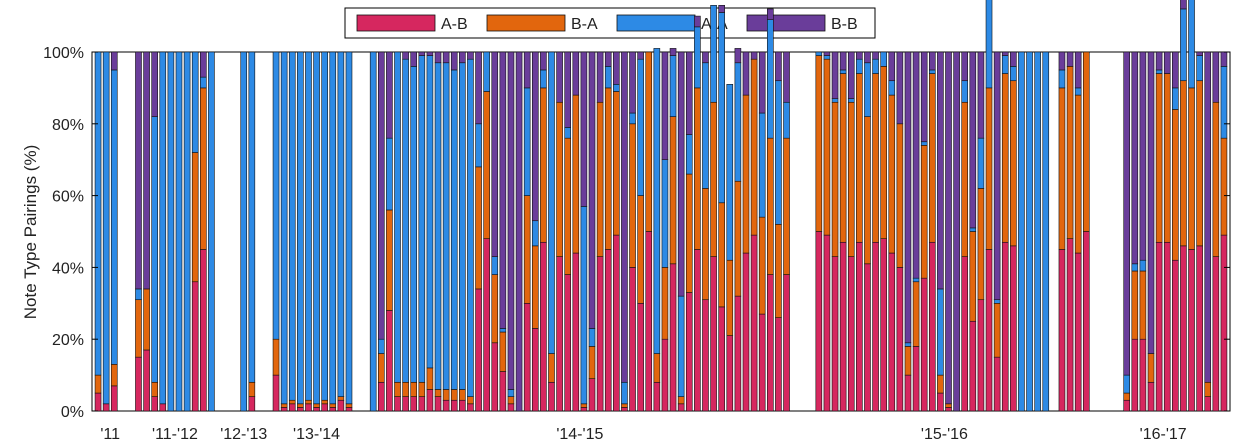 The width and height of the screenshot is (1246, 446). What do you see at coordinates (844, 24) in the screenshot?
I see `legend-label: B-B` at bounding box center [844, 24].